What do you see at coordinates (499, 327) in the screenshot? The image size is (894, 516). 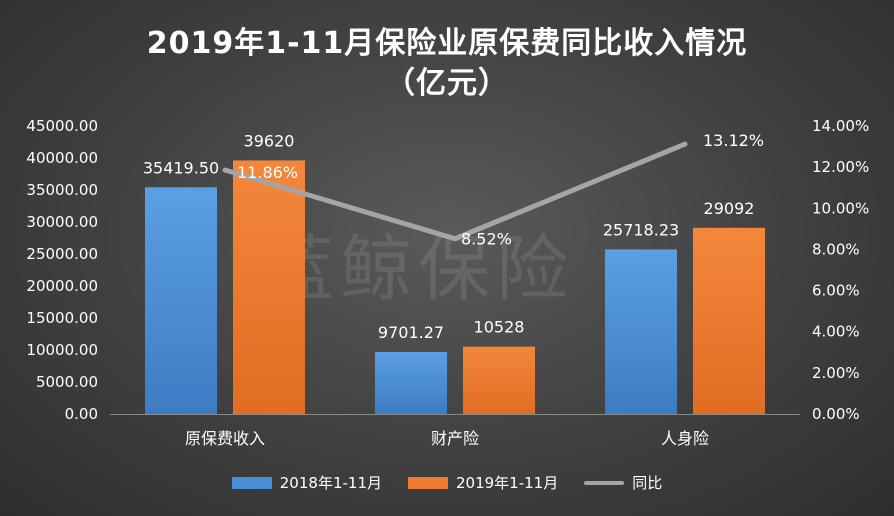 I see `bar-value-label-1-1: 10528` at bounding box center [499, 327].